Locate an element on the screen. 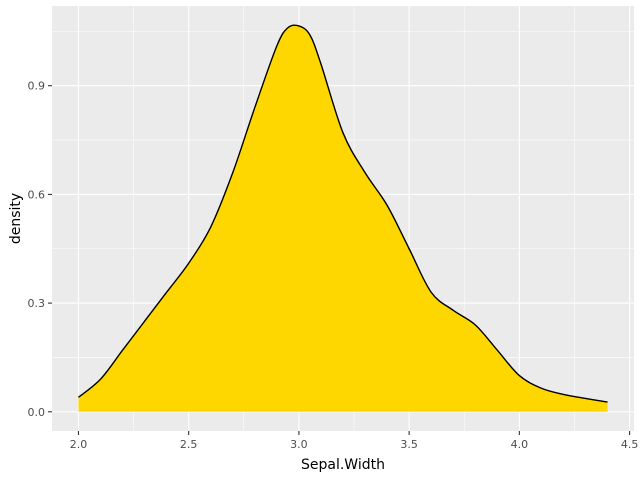 The height and width of the screenshot is (480, 640). x-tick-label: 3.0 is located at coordinates (299, 444).